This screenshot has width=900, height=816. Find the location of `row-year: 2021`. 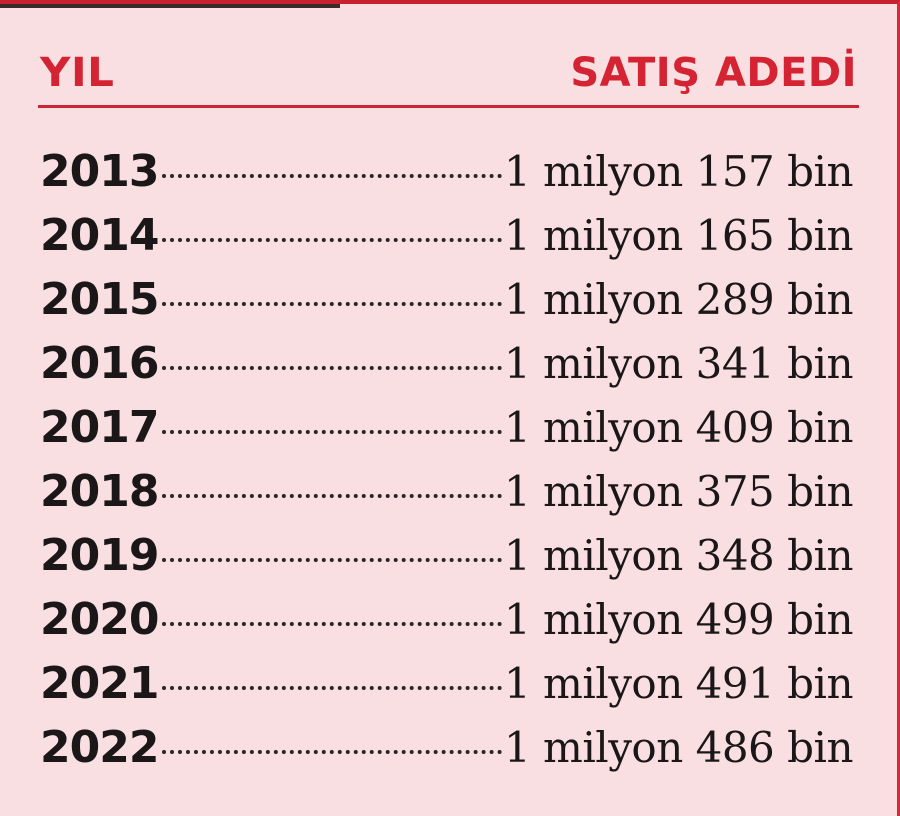

row-year: 2021 is located at coordinates (99, 683).